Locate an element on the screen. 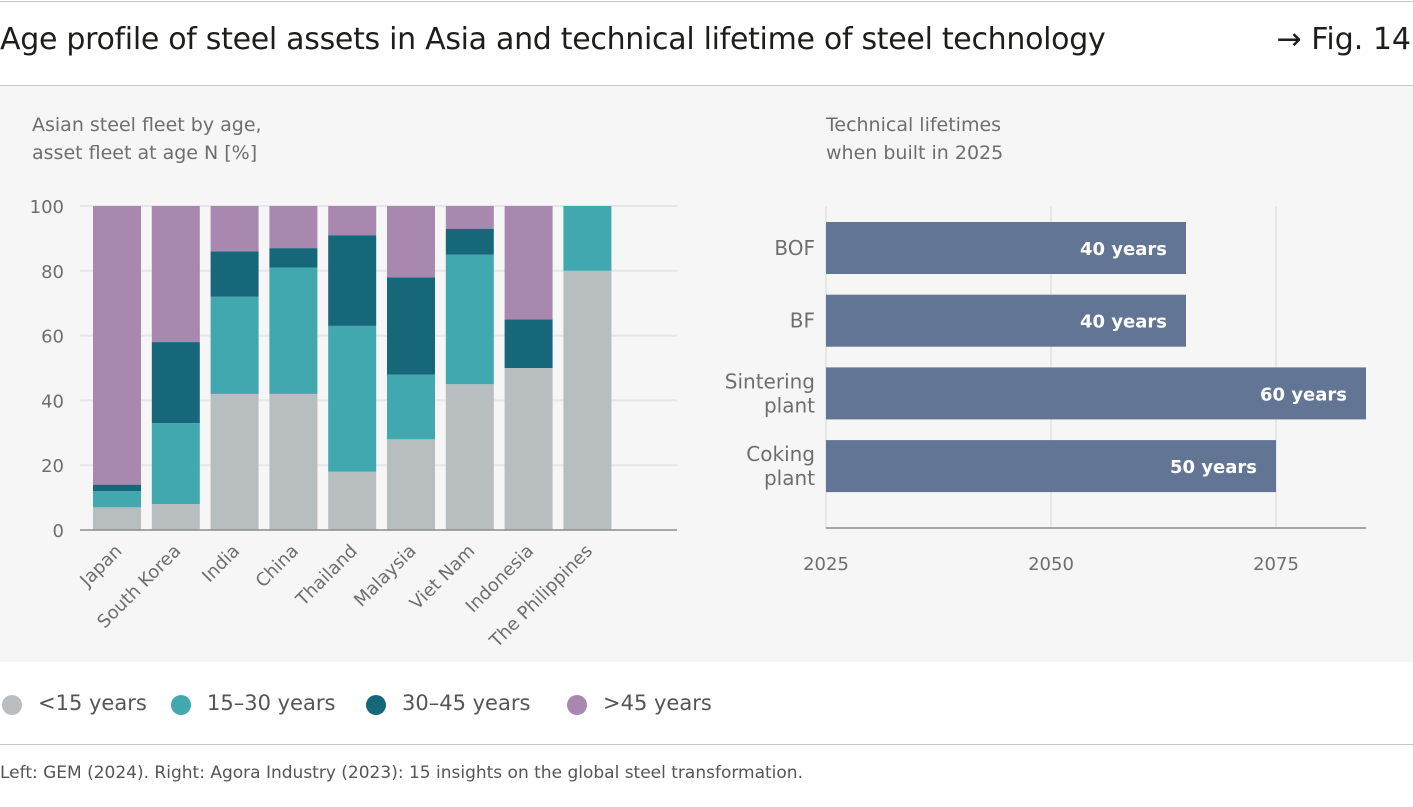  y-tick-label: 20 is located at coordinates (52, 466).